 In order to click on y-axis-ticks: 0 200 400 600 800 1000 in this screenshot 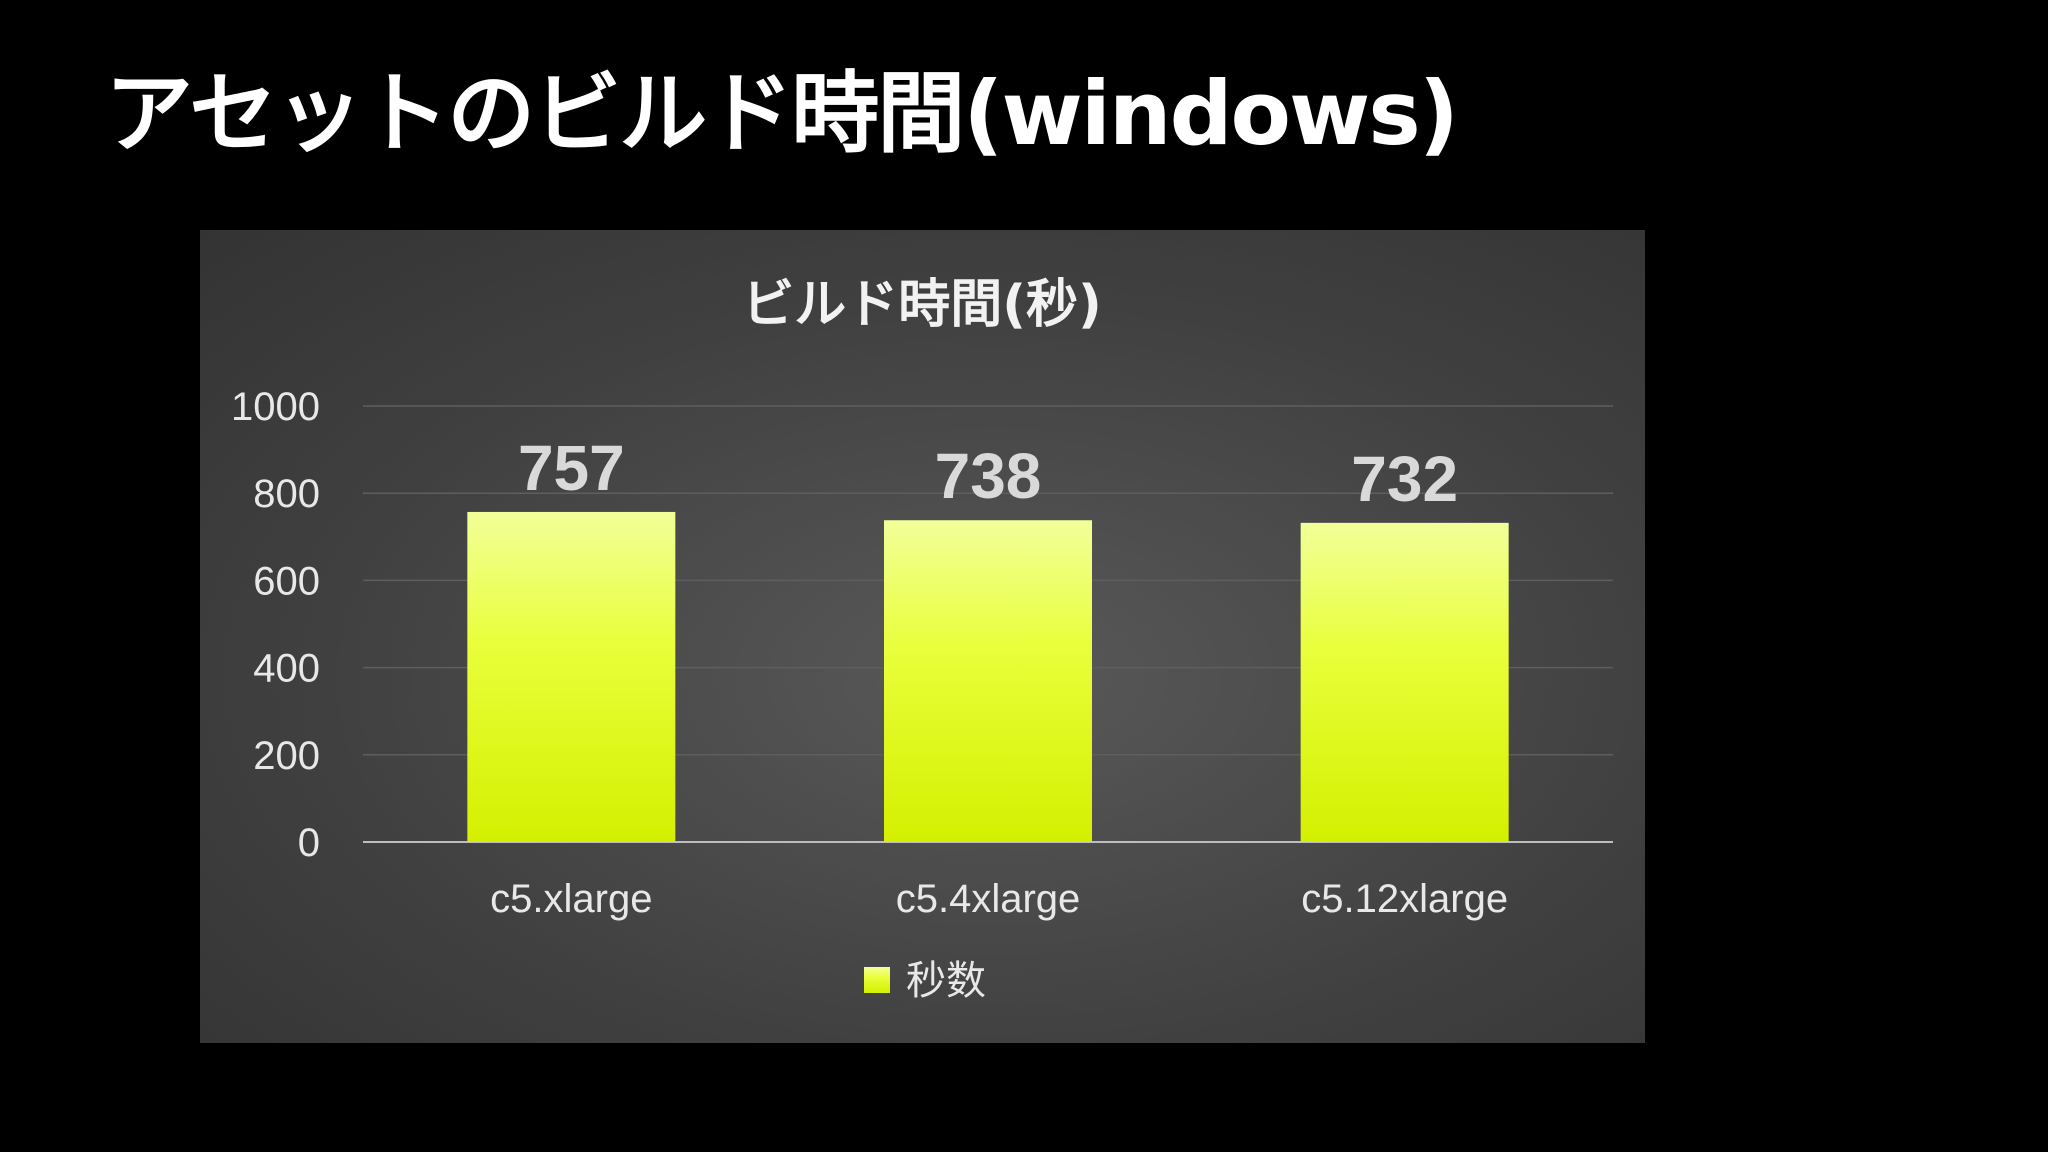, I will do `click(275, 625)`.